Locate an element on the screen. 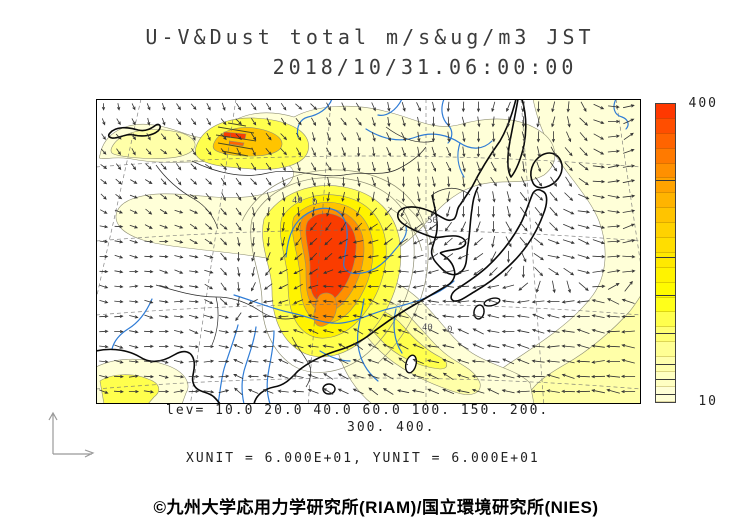 The width and height of the screenshot is (752, 532). plot-title: U-V&Dust total m/s&ug/m3 JST is located at coordinates (370, 37).